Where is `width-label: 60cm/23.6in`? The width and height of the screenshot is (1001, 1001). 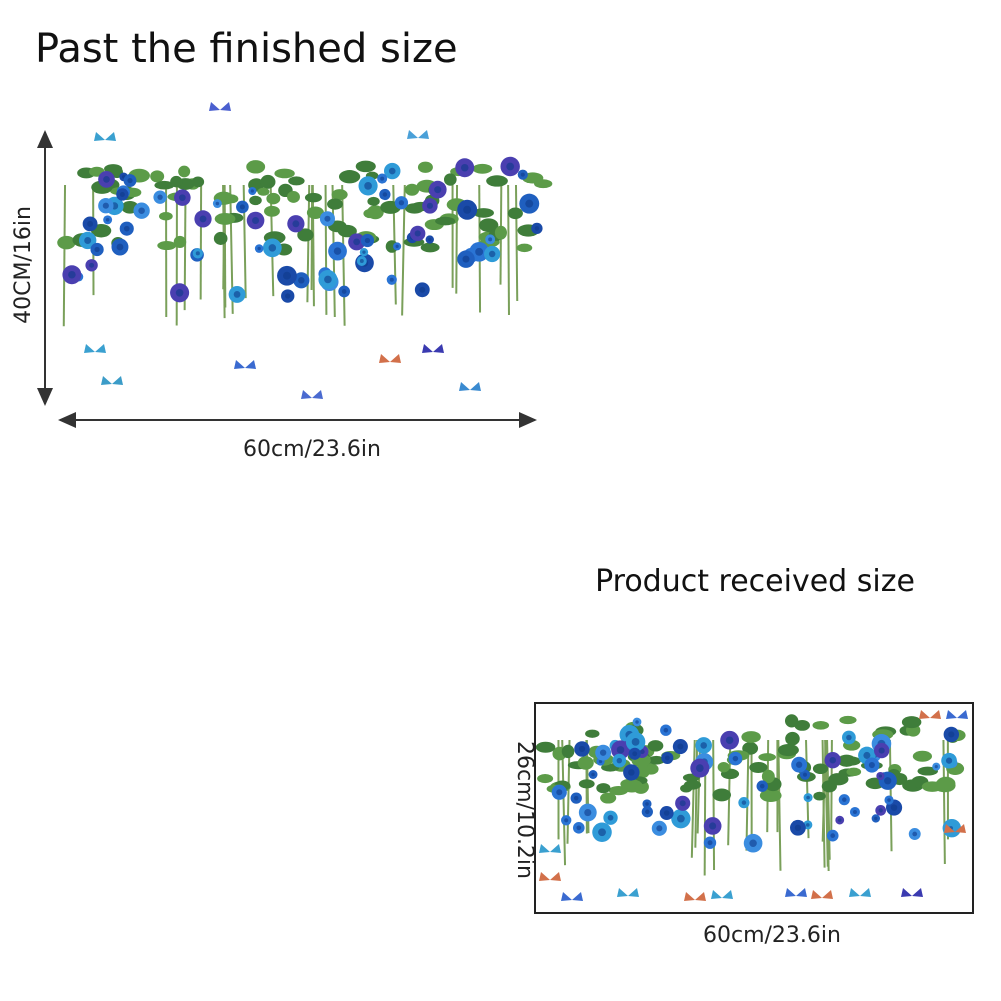 width-label: 60cm/23.6in is located at coordinates (312, 449).